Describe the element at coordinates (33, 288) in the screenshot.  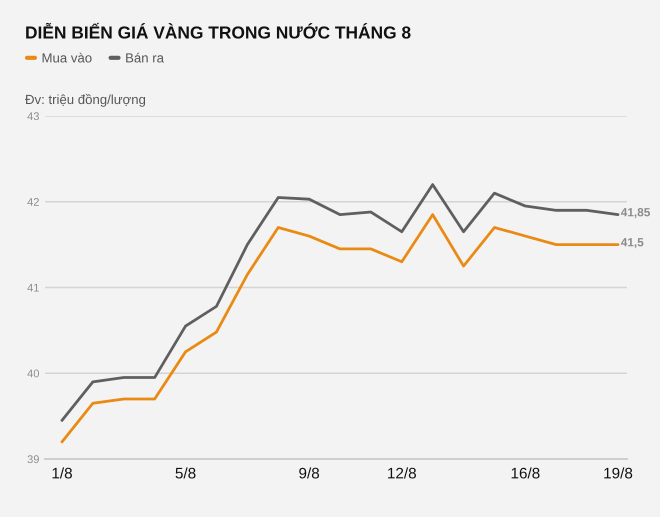
I see `y-tick-label: 41` at that location.